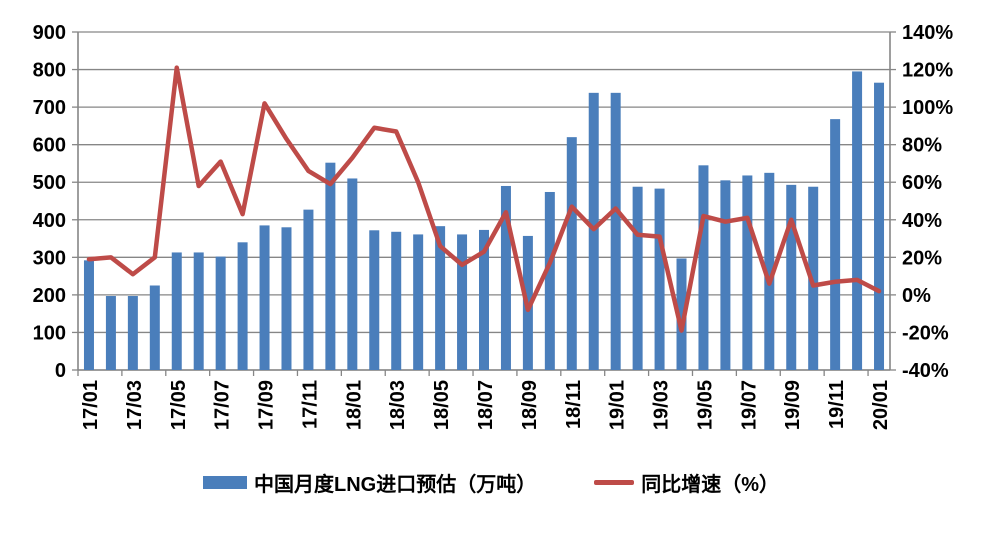  I want to click on left-axis-label: 100, so click(49, 333).